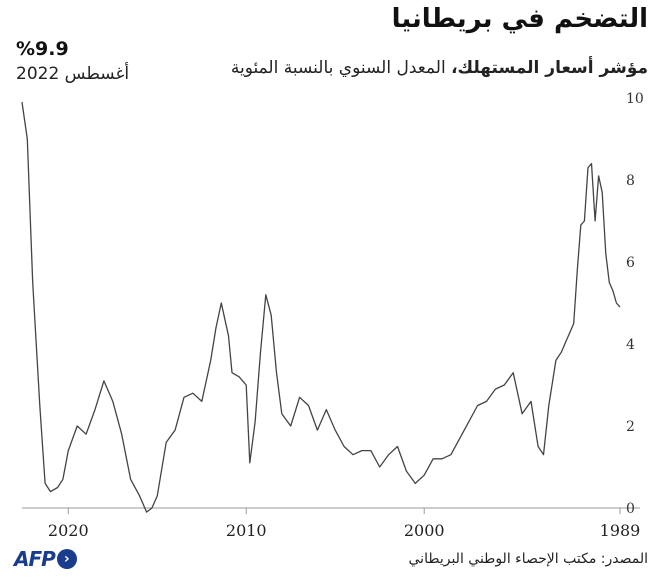  What do you see at coordinates (42, 49) in the screenshot?
I see `latest-value: %9.9` at bounding box center [42, 49].